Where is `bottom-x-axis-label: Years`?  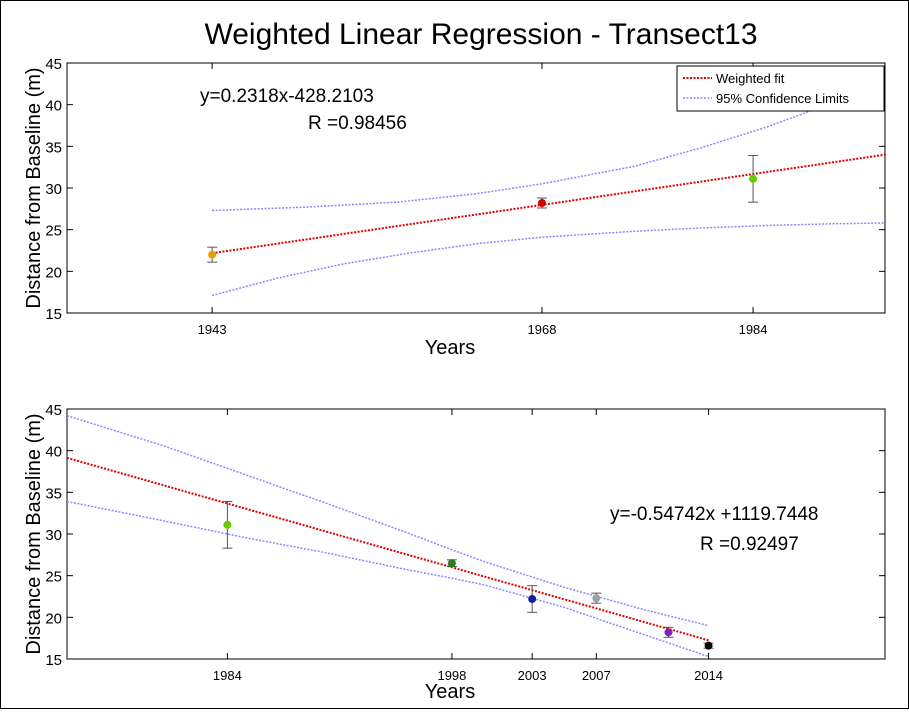 bottom-x-axis-label: Years is located at coordinates (450, 692).